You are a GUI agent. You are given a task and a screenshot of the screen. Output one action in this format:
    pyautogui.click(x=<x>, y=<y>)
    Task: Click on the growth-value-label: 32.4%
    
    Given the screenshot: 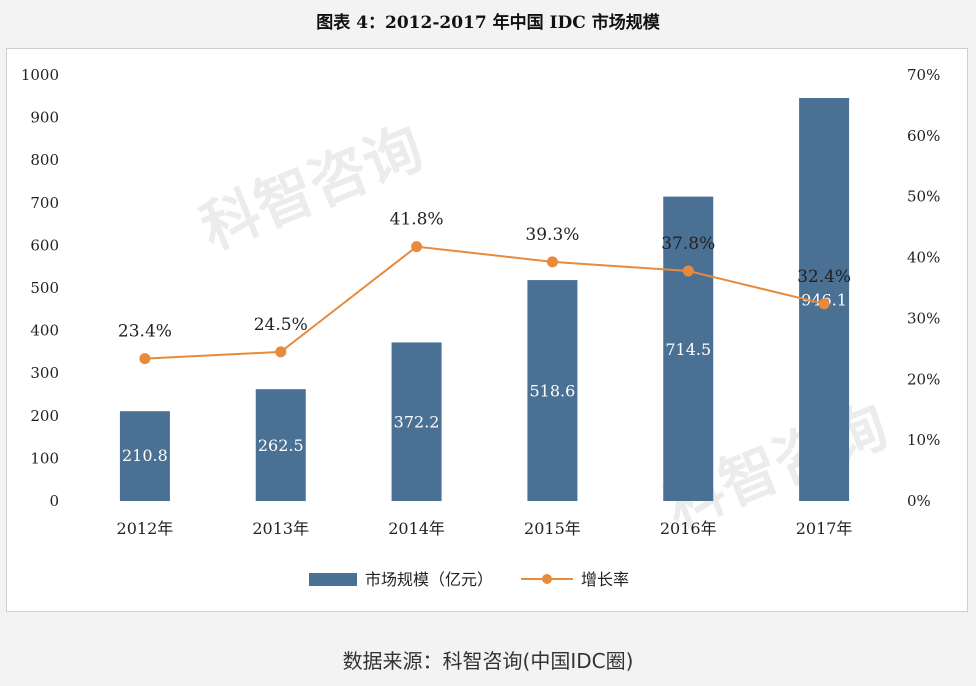 What is the action you would take?
    pyautogui.click(x=824, y=277)
    